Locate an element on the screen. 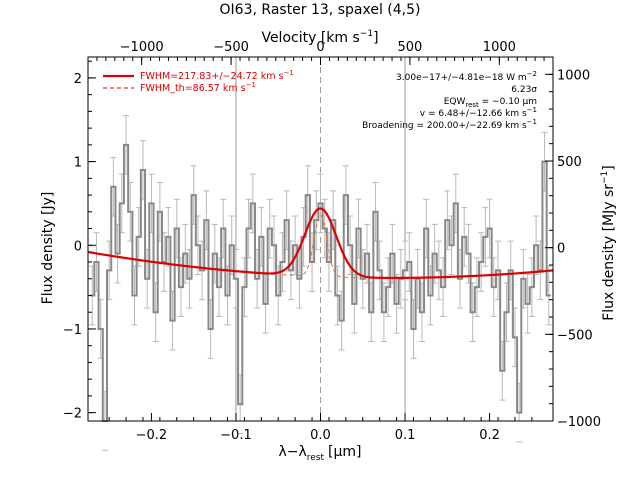  x-tick-label: −0.2 is located at coordinates (152, 435).